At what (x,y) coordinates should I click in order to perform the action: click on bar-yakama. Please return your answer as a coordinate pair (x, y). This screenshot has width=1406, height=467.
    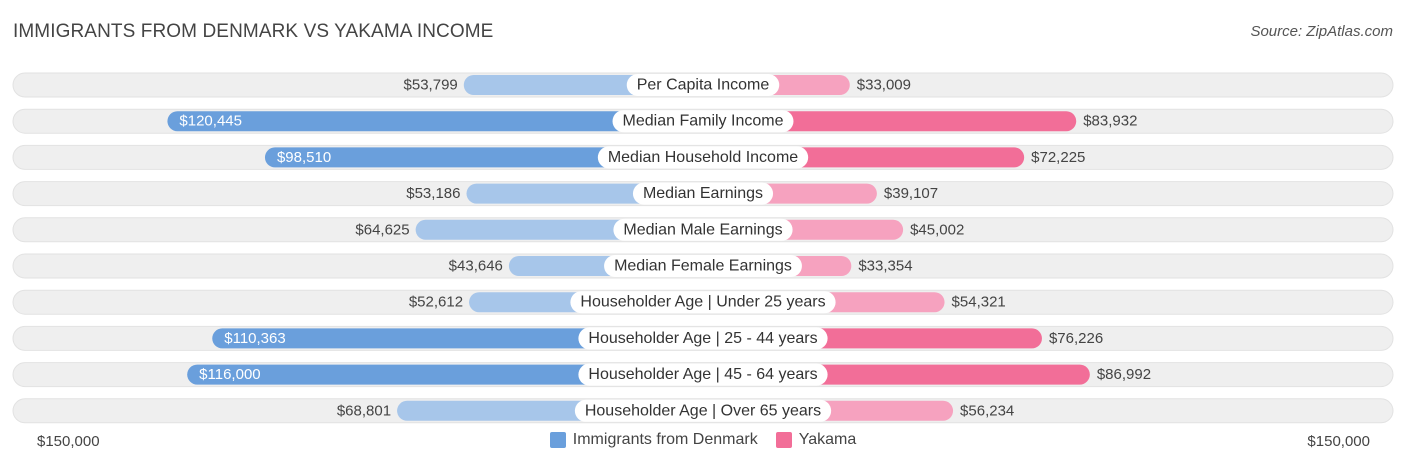
    Looking at the image, I should click on (890, 121).